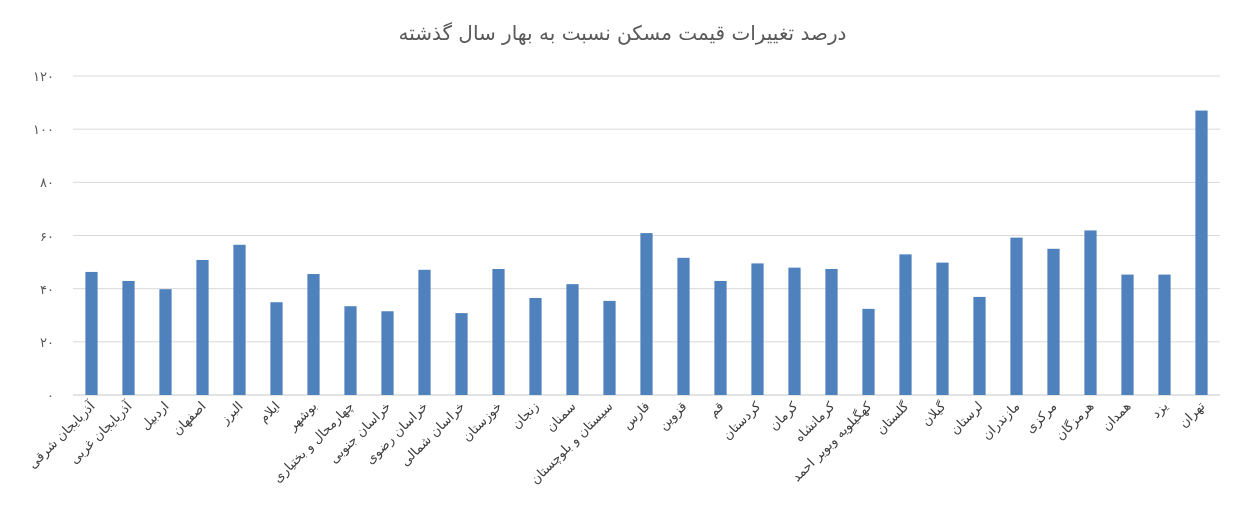 The image size is (1245, 529). Describe the element at coordinates (893, 417) in the screenshot. I see `x-tick-label: گلستان` at that location.